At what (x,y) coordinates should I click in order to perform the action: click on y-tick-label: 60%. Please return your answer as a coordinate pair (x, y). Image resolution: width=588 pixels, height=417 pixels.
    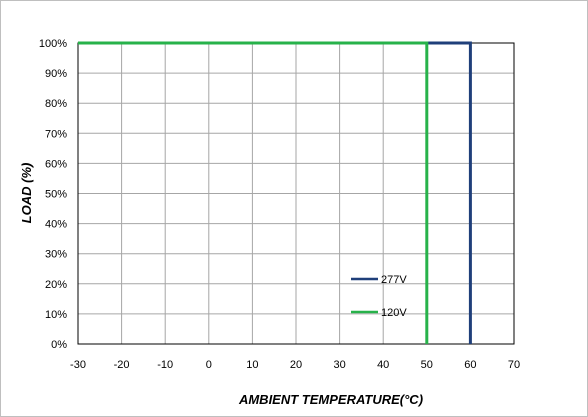
    Looking at the image, I should click on (56, 164).